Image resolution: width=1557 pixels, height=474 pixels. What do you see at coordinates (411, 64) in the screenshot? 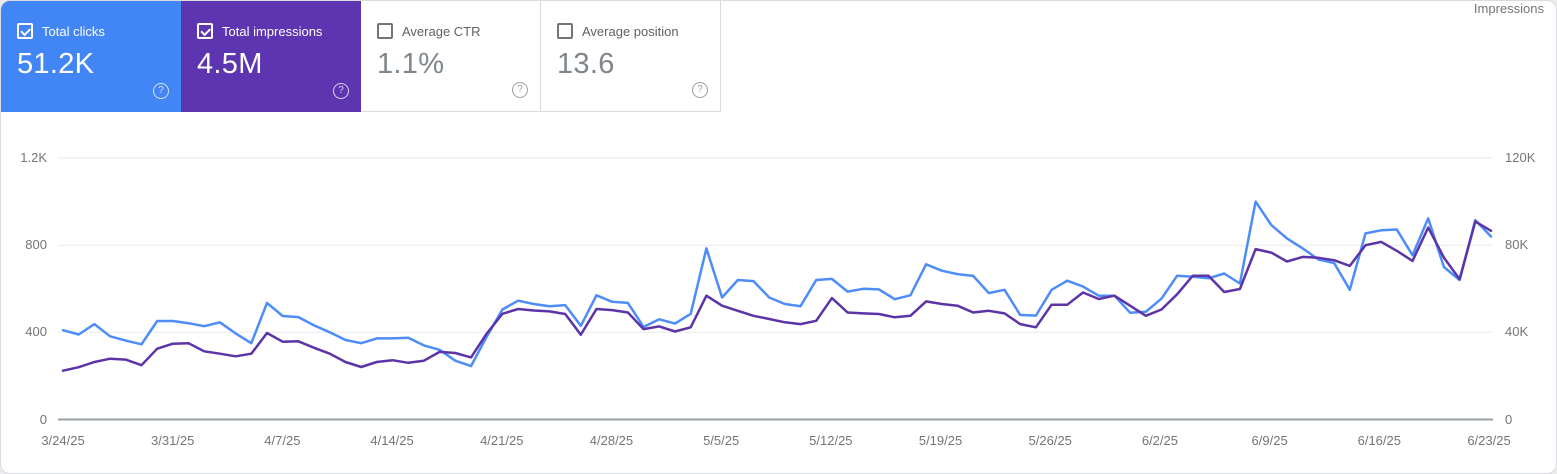
I see `average-ctr-value: 1.1%` at bounding box center [411, 64].